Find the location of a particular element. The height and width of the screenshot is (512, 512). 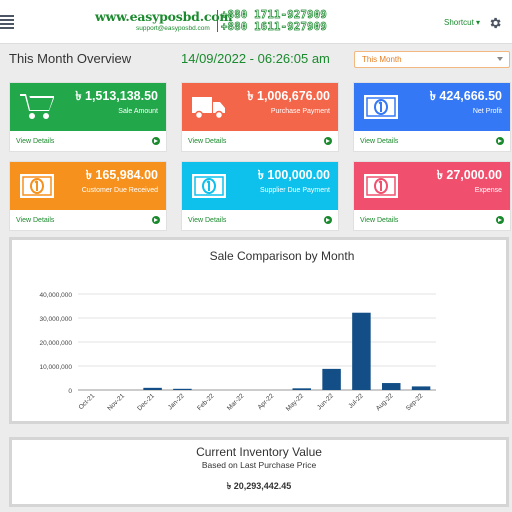

inventory-value: ৳ 20,293,442.45 is located at coordinates (259, 486).